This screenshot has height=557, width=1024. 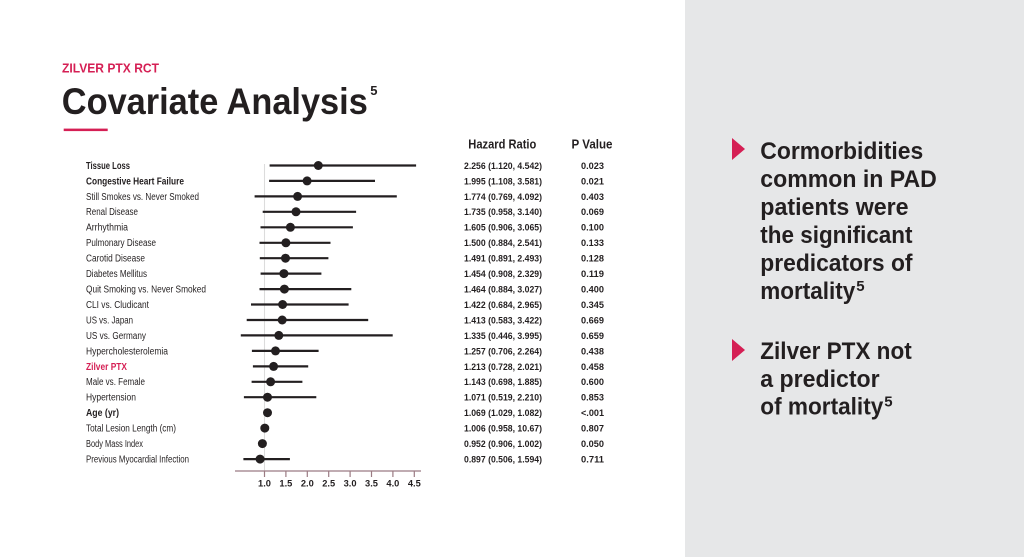 What do you see at coordinates (215, 101) in the screenshot?
I see `svg-text: Covariate Analysis` at bounding box center [215, 101].